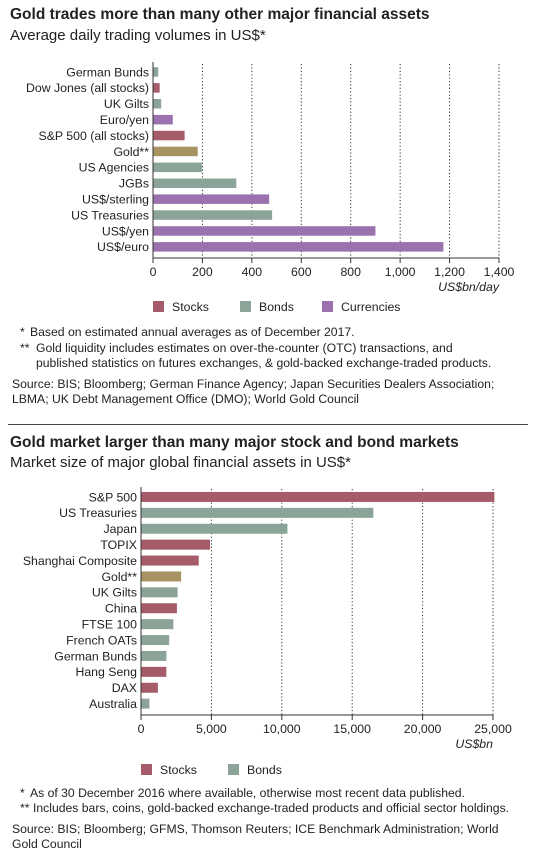 This screenshot has height=867, width=538. Describe the element at coordinates (87, 88) in the screenshot. I see `category-label-dow-jones-all-stocks: Dow Jones (all stocks)` at that location.